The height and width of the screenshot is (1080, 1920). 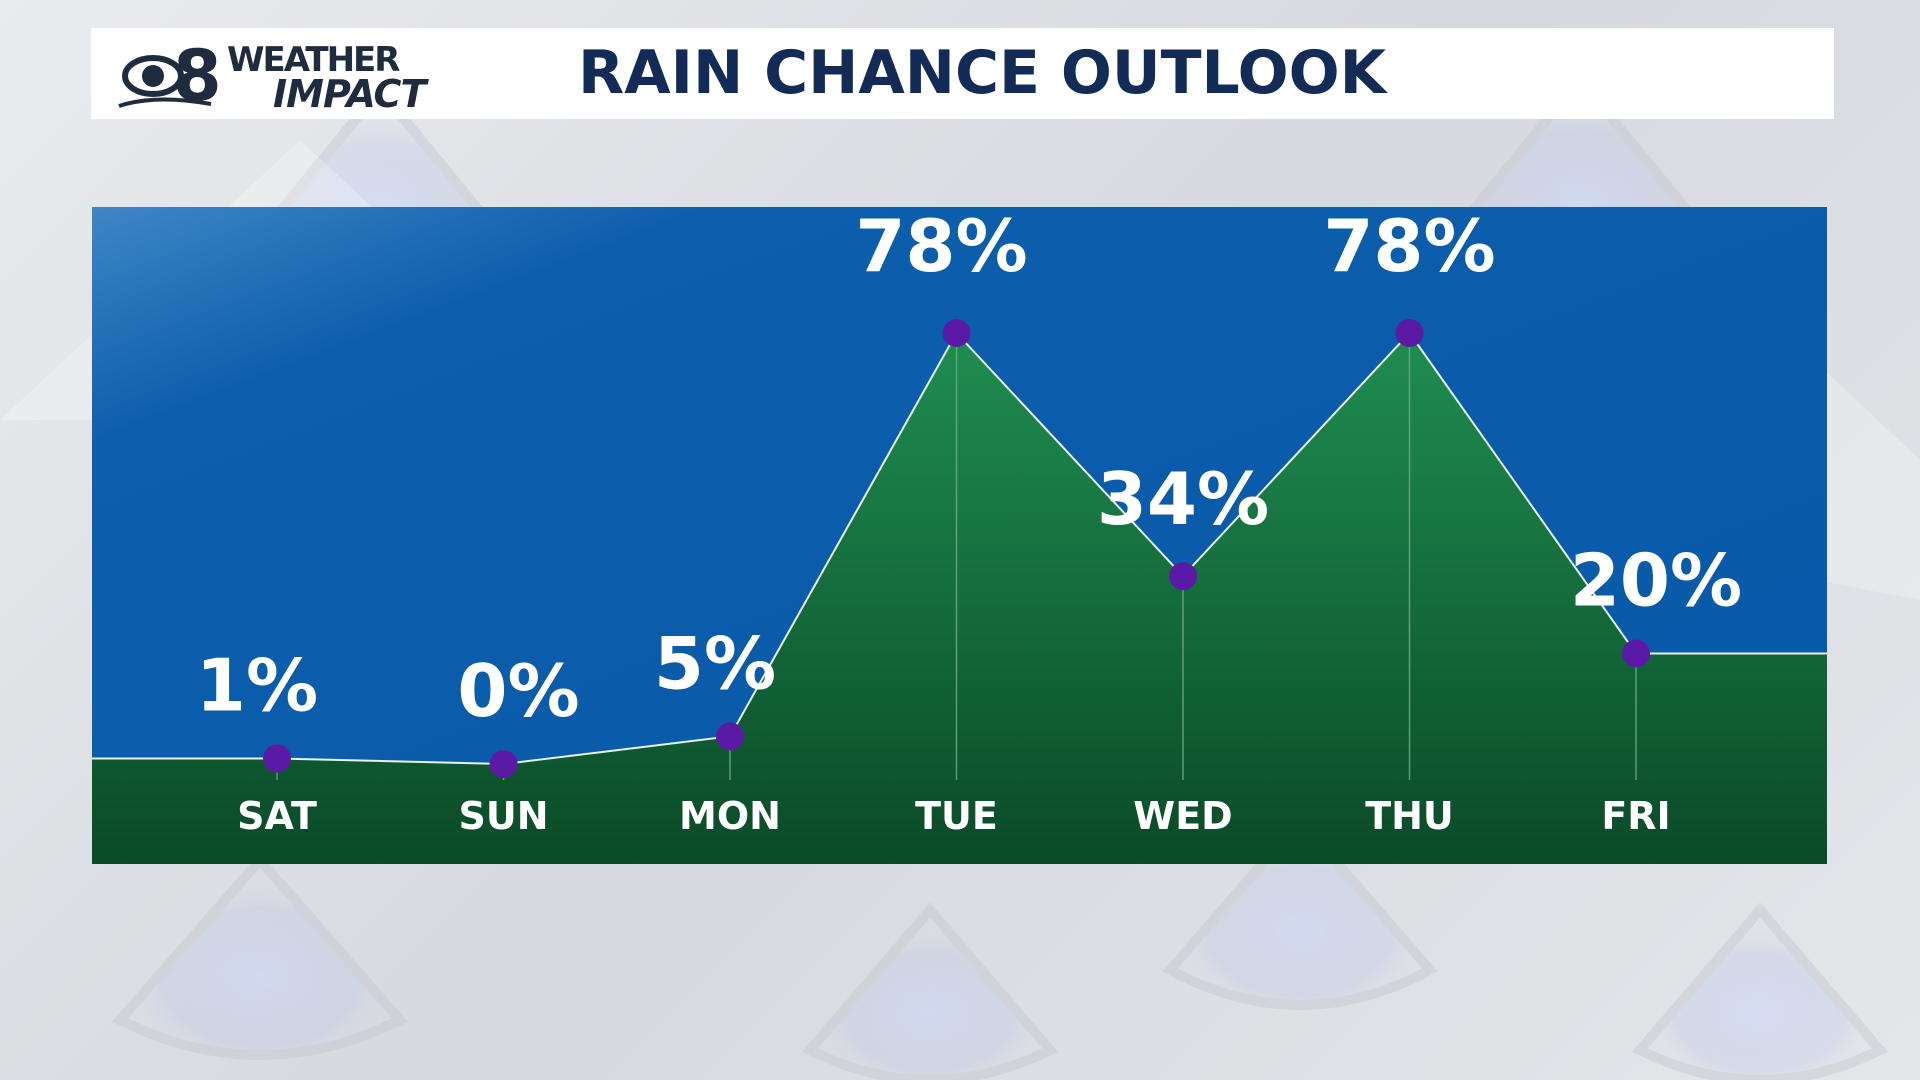 I want to click on logo-weather-text: WEATHER, so click(x=313, y=60).